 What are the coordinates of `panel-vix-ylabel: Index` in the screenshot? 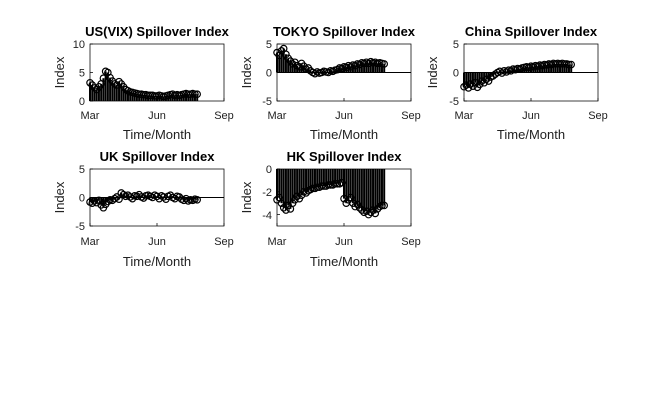 It's located at (59, 72).